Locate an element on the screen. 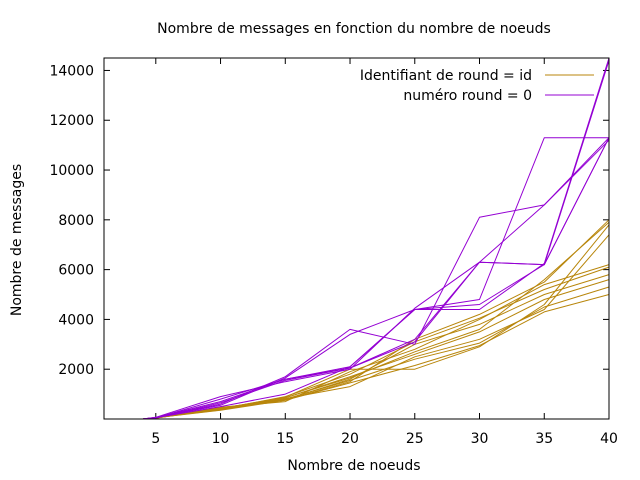  y-tick-label: 10000 is located at coordinates (71, 171).